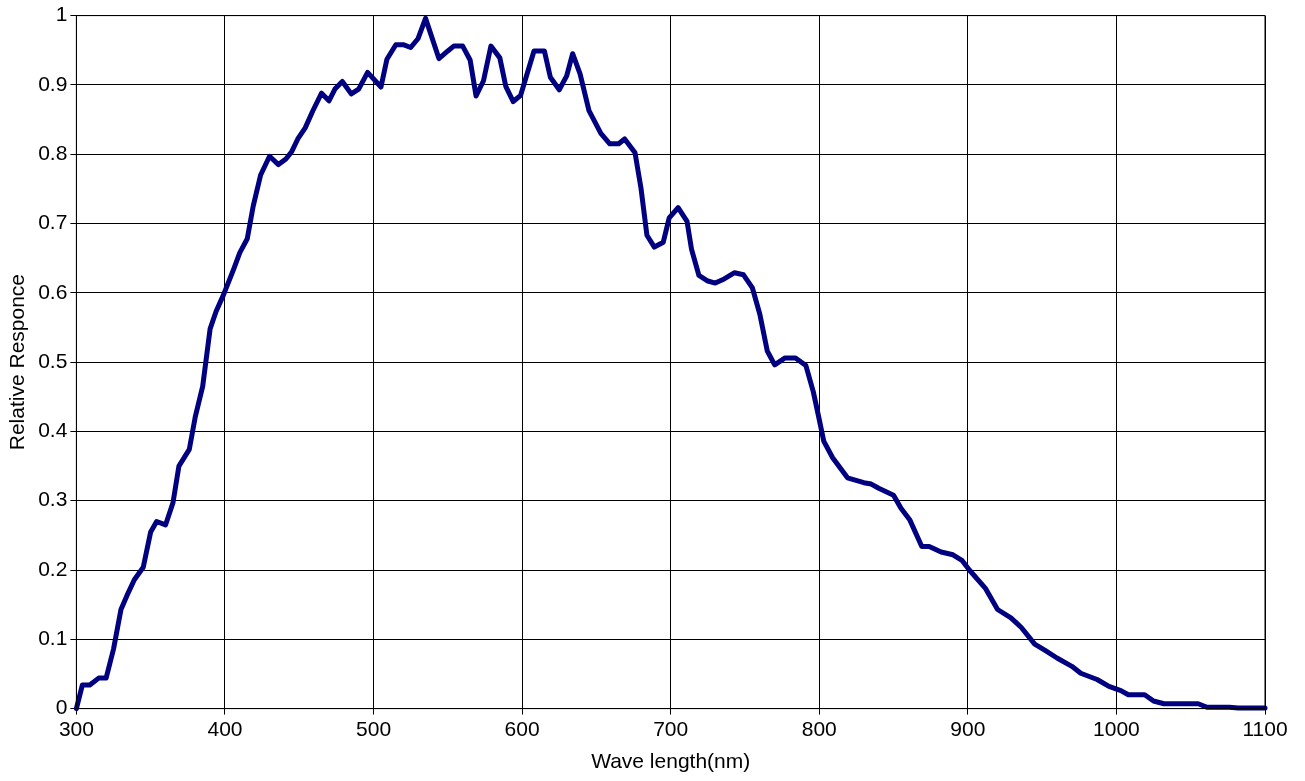 Image resolution: width=1305 pixels, height=781 pixels. Describe the element at coordinates (522, 728) in the screenshot. I see `x-tick-label: 600` at that location.